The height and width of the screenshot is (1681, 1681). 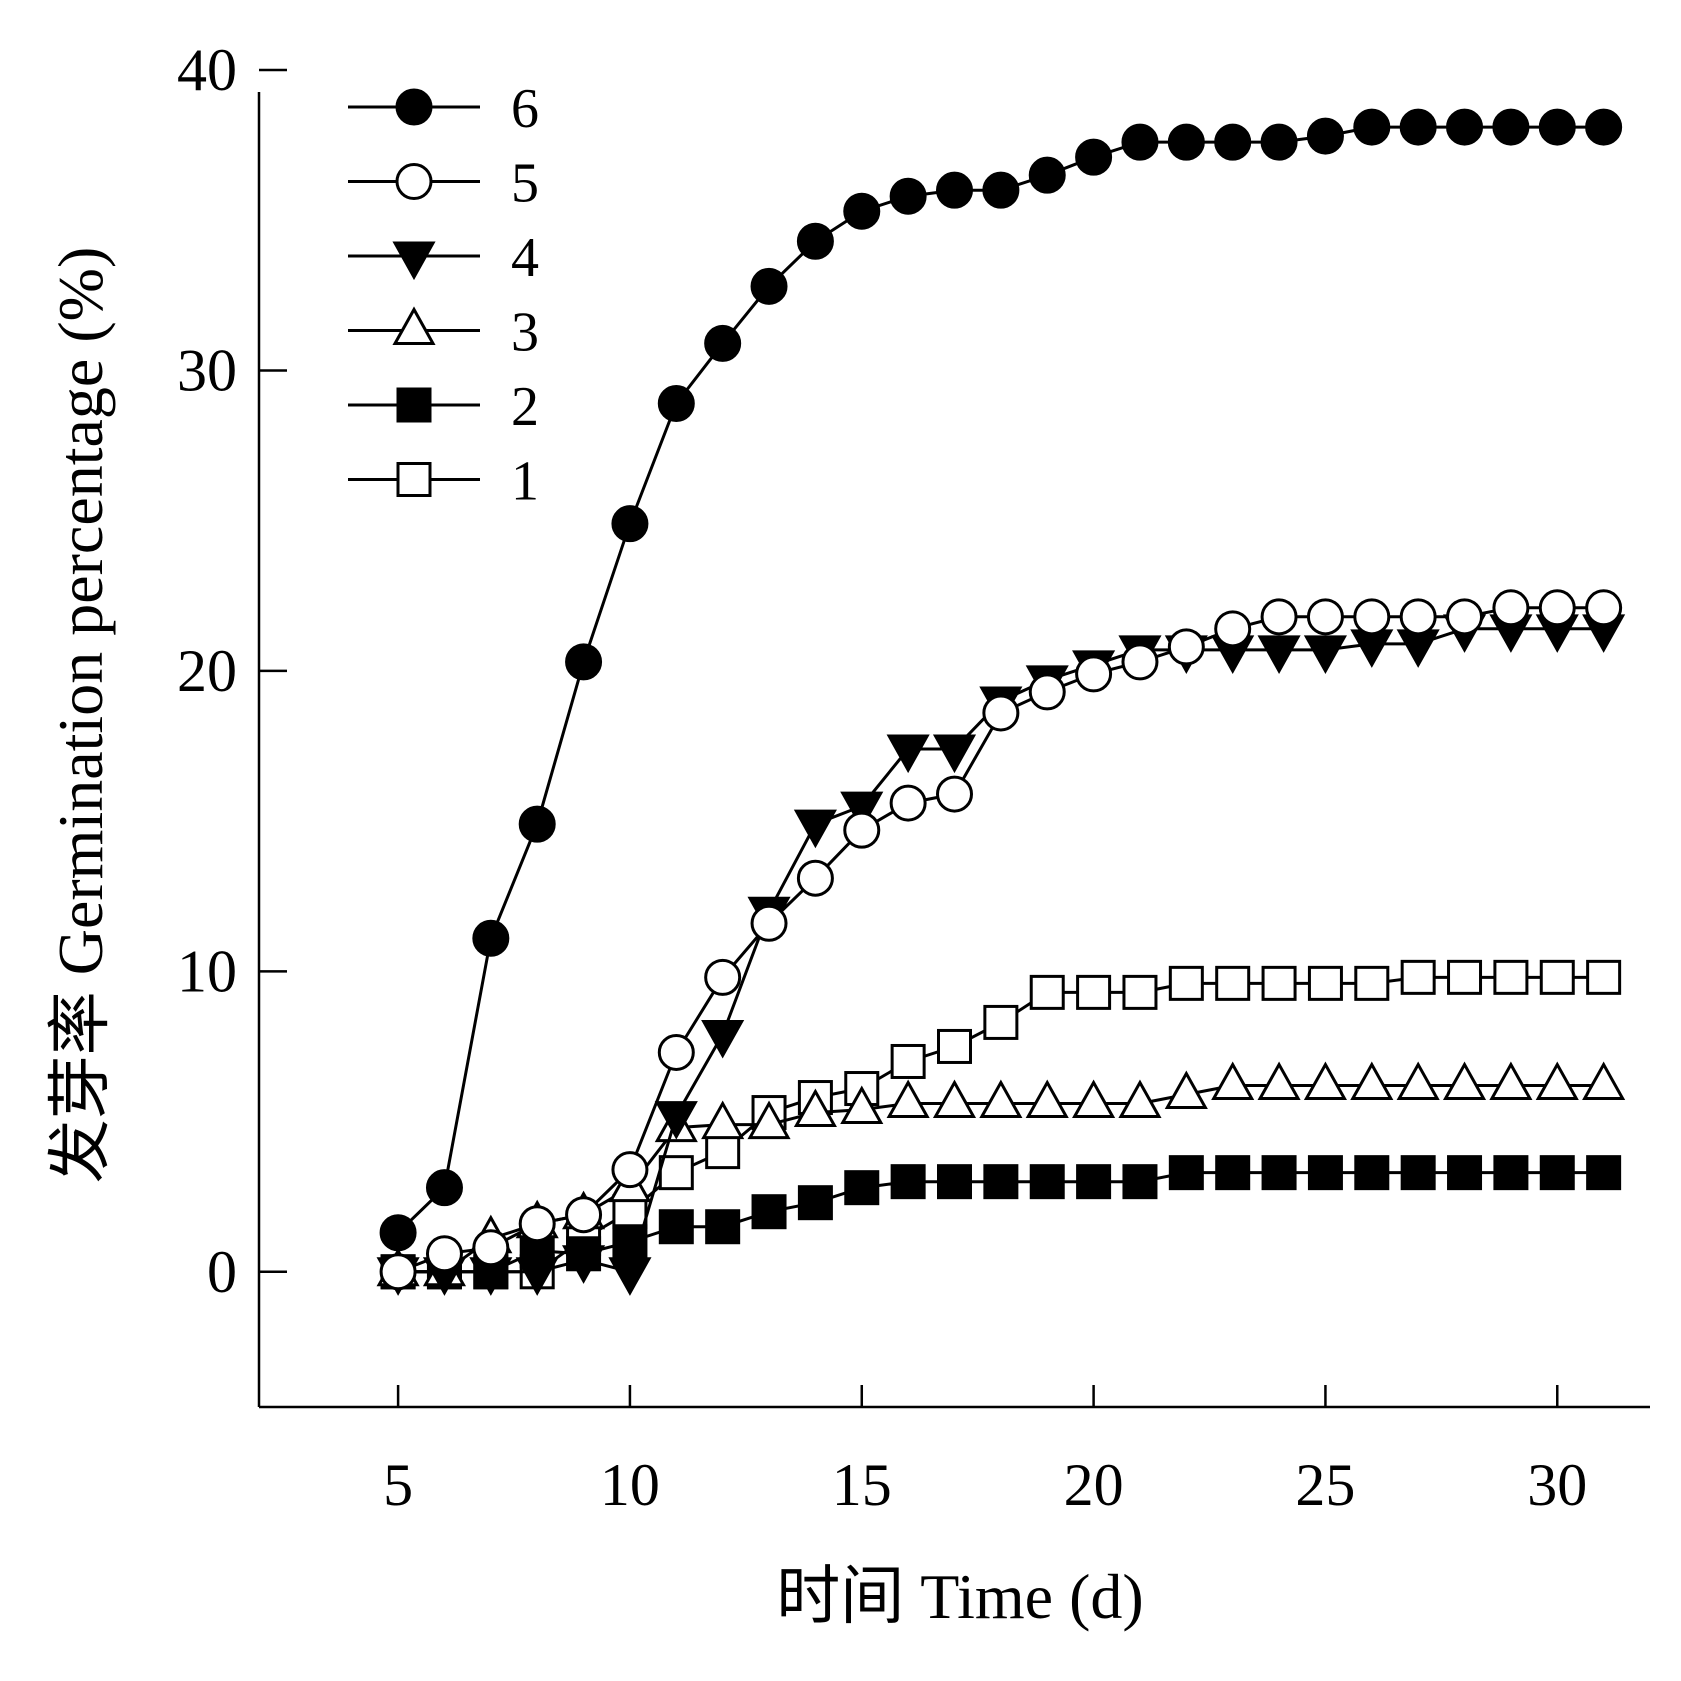 What do you see at coordinates (1325, 1485) in the screenshot?
I see `x-tick-label: 25` at bounding box center [1325, 1485].